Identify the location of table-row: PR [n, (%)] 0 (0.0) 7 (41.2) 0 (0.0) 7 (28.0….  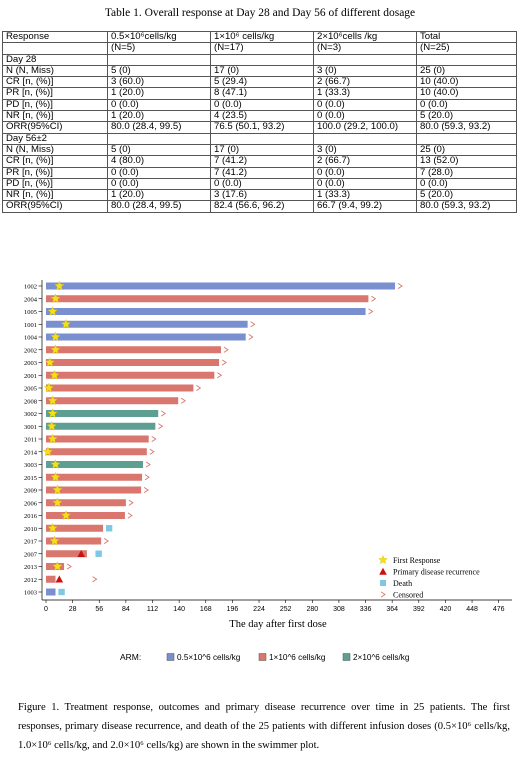
(259, 172).